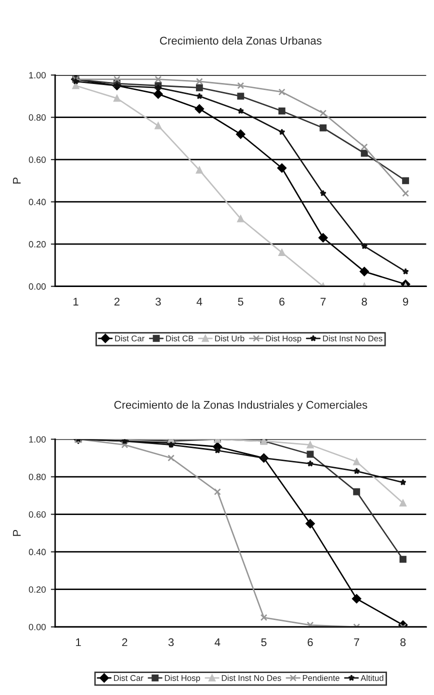 The width and height of the screenshot is (434, 695). Describe the element at coordinates (241, 405) in the screenshot. I see `chart-title: Crecimiento de la Zonas Industriales y Comerciales` at that location.